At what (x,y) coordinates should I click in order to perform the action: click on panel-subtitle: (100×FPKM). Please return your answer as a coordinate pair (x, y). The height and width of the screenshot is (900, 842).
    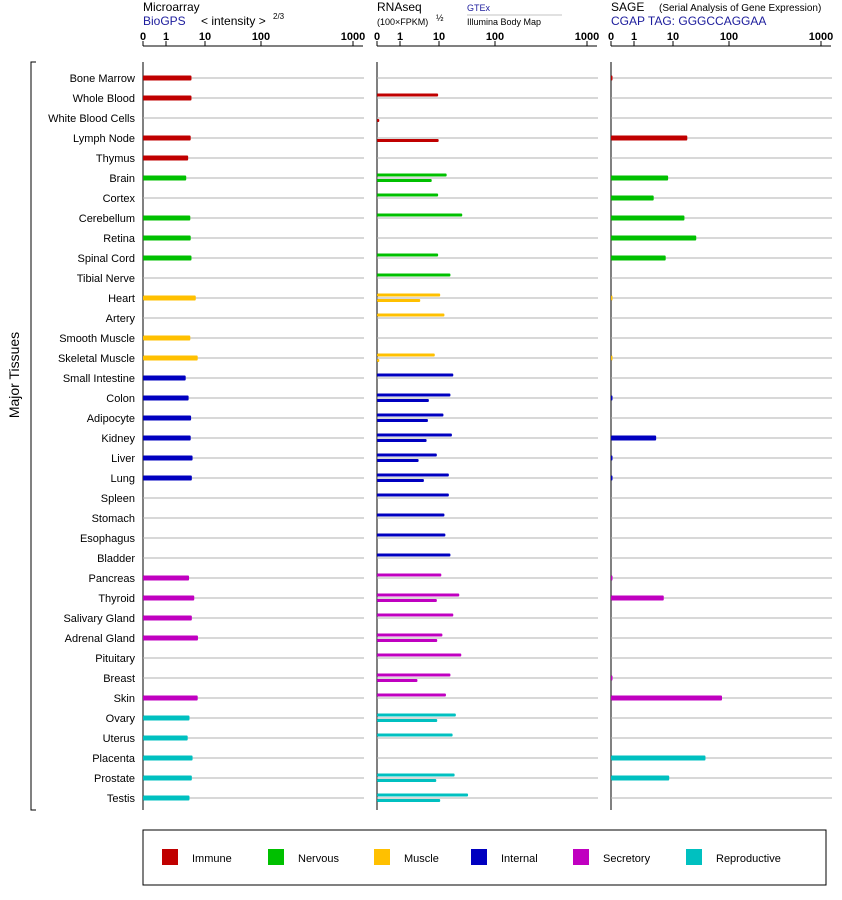
    Looking at the image, I should click on (402, 22).